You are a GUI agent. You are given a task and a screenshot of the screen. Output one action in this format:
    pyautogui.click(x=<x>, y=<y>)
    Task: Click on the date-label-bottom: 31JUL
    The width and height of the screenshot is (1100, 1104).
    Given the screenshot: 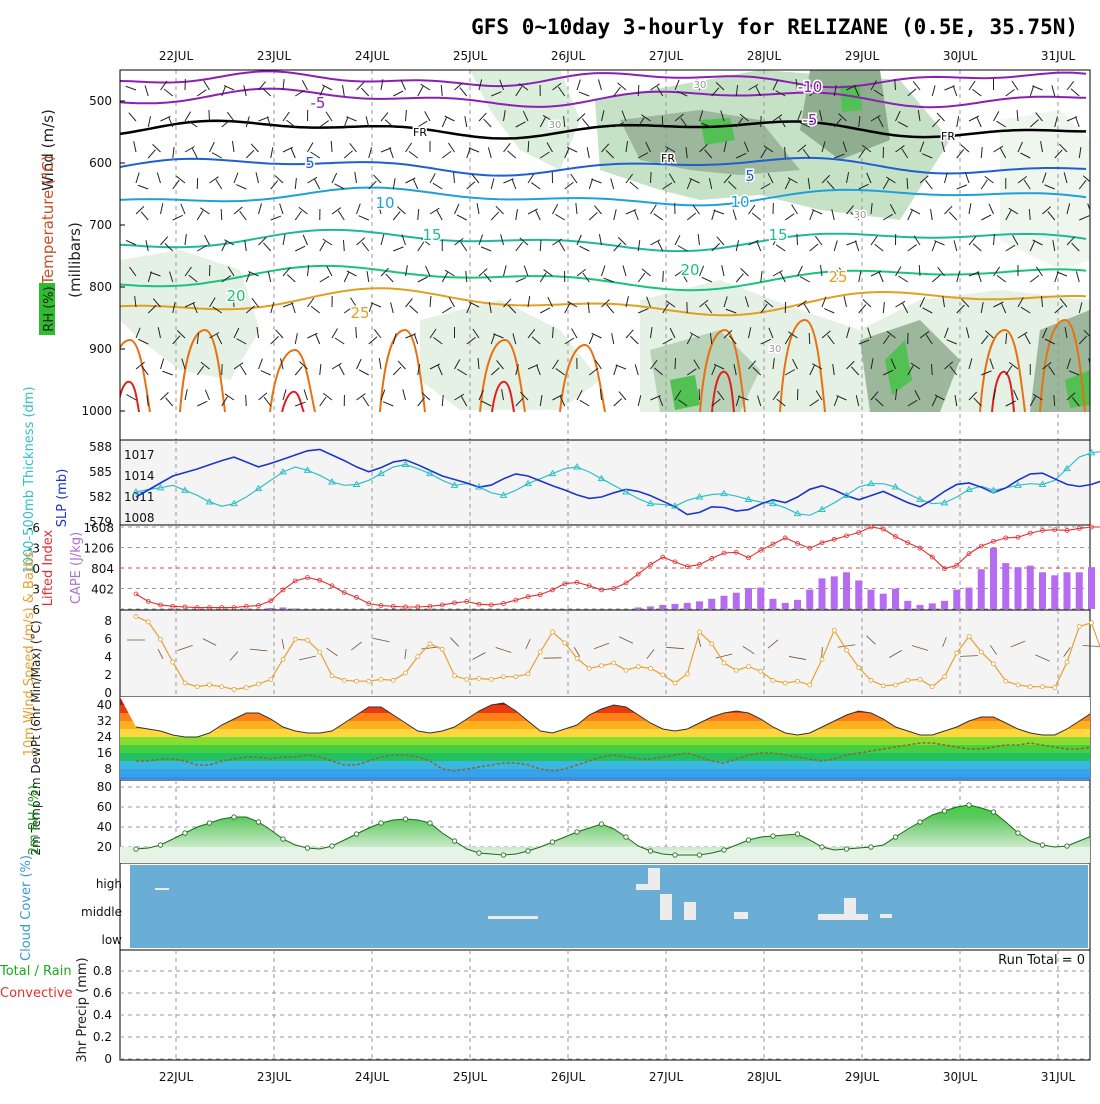 What is the action you would take?
    pyautogui.click(x=1058, y=1077)
    